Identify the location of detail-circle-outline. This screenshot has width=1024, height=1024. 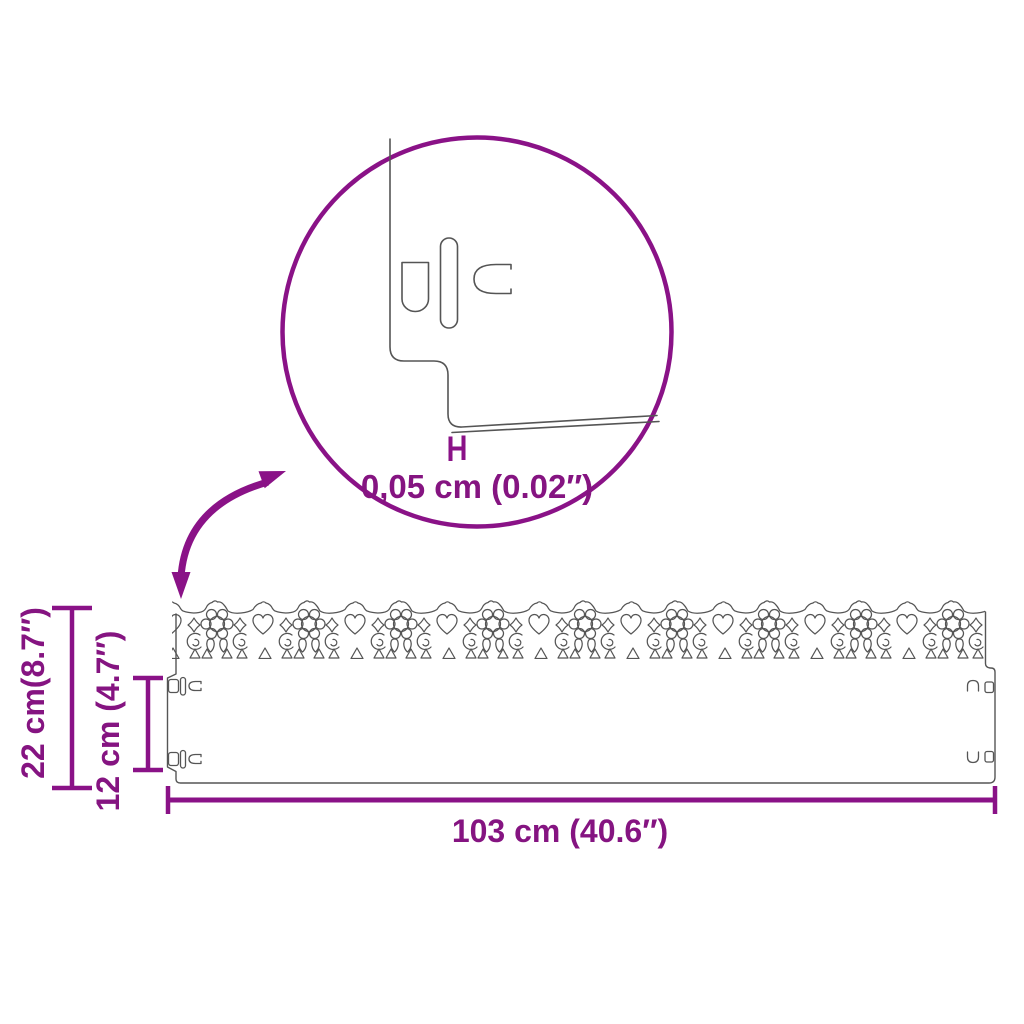
(477, 332).